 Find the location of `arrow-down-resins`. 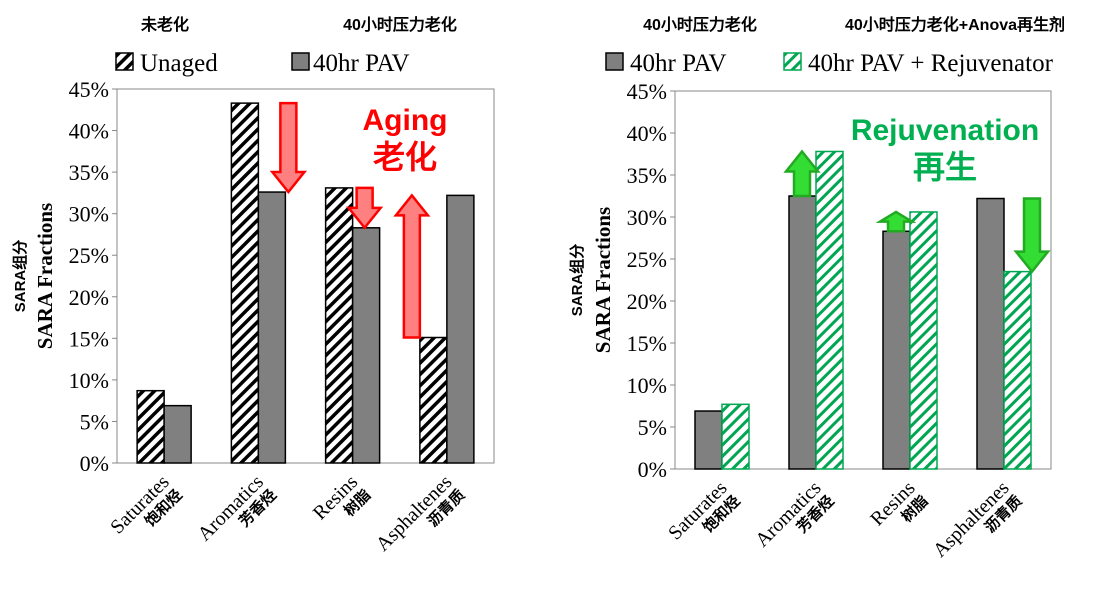

arrow-down-resins is located at coordinates (365, 208).